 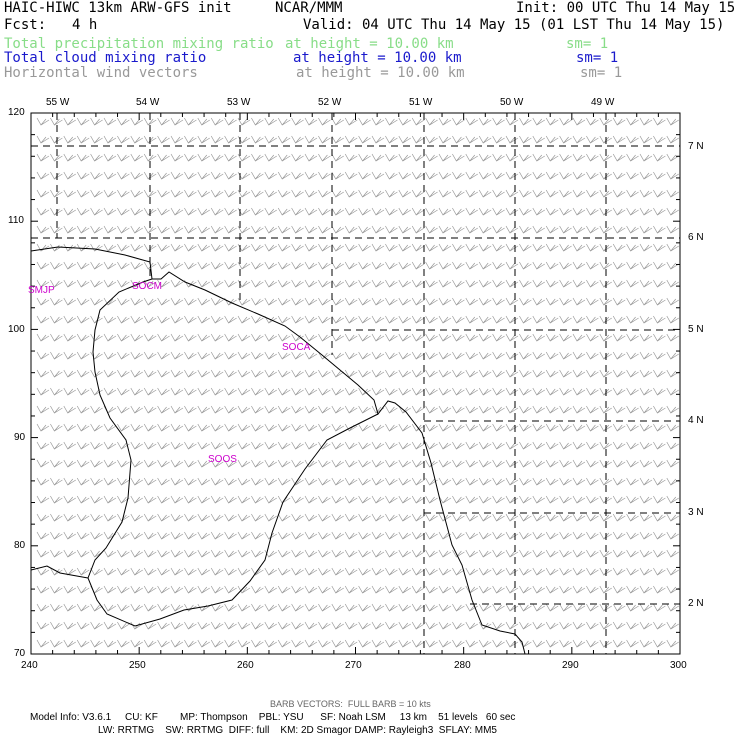 I want to click on lon-label-49w: 49 W, so click(x=603, y=102).